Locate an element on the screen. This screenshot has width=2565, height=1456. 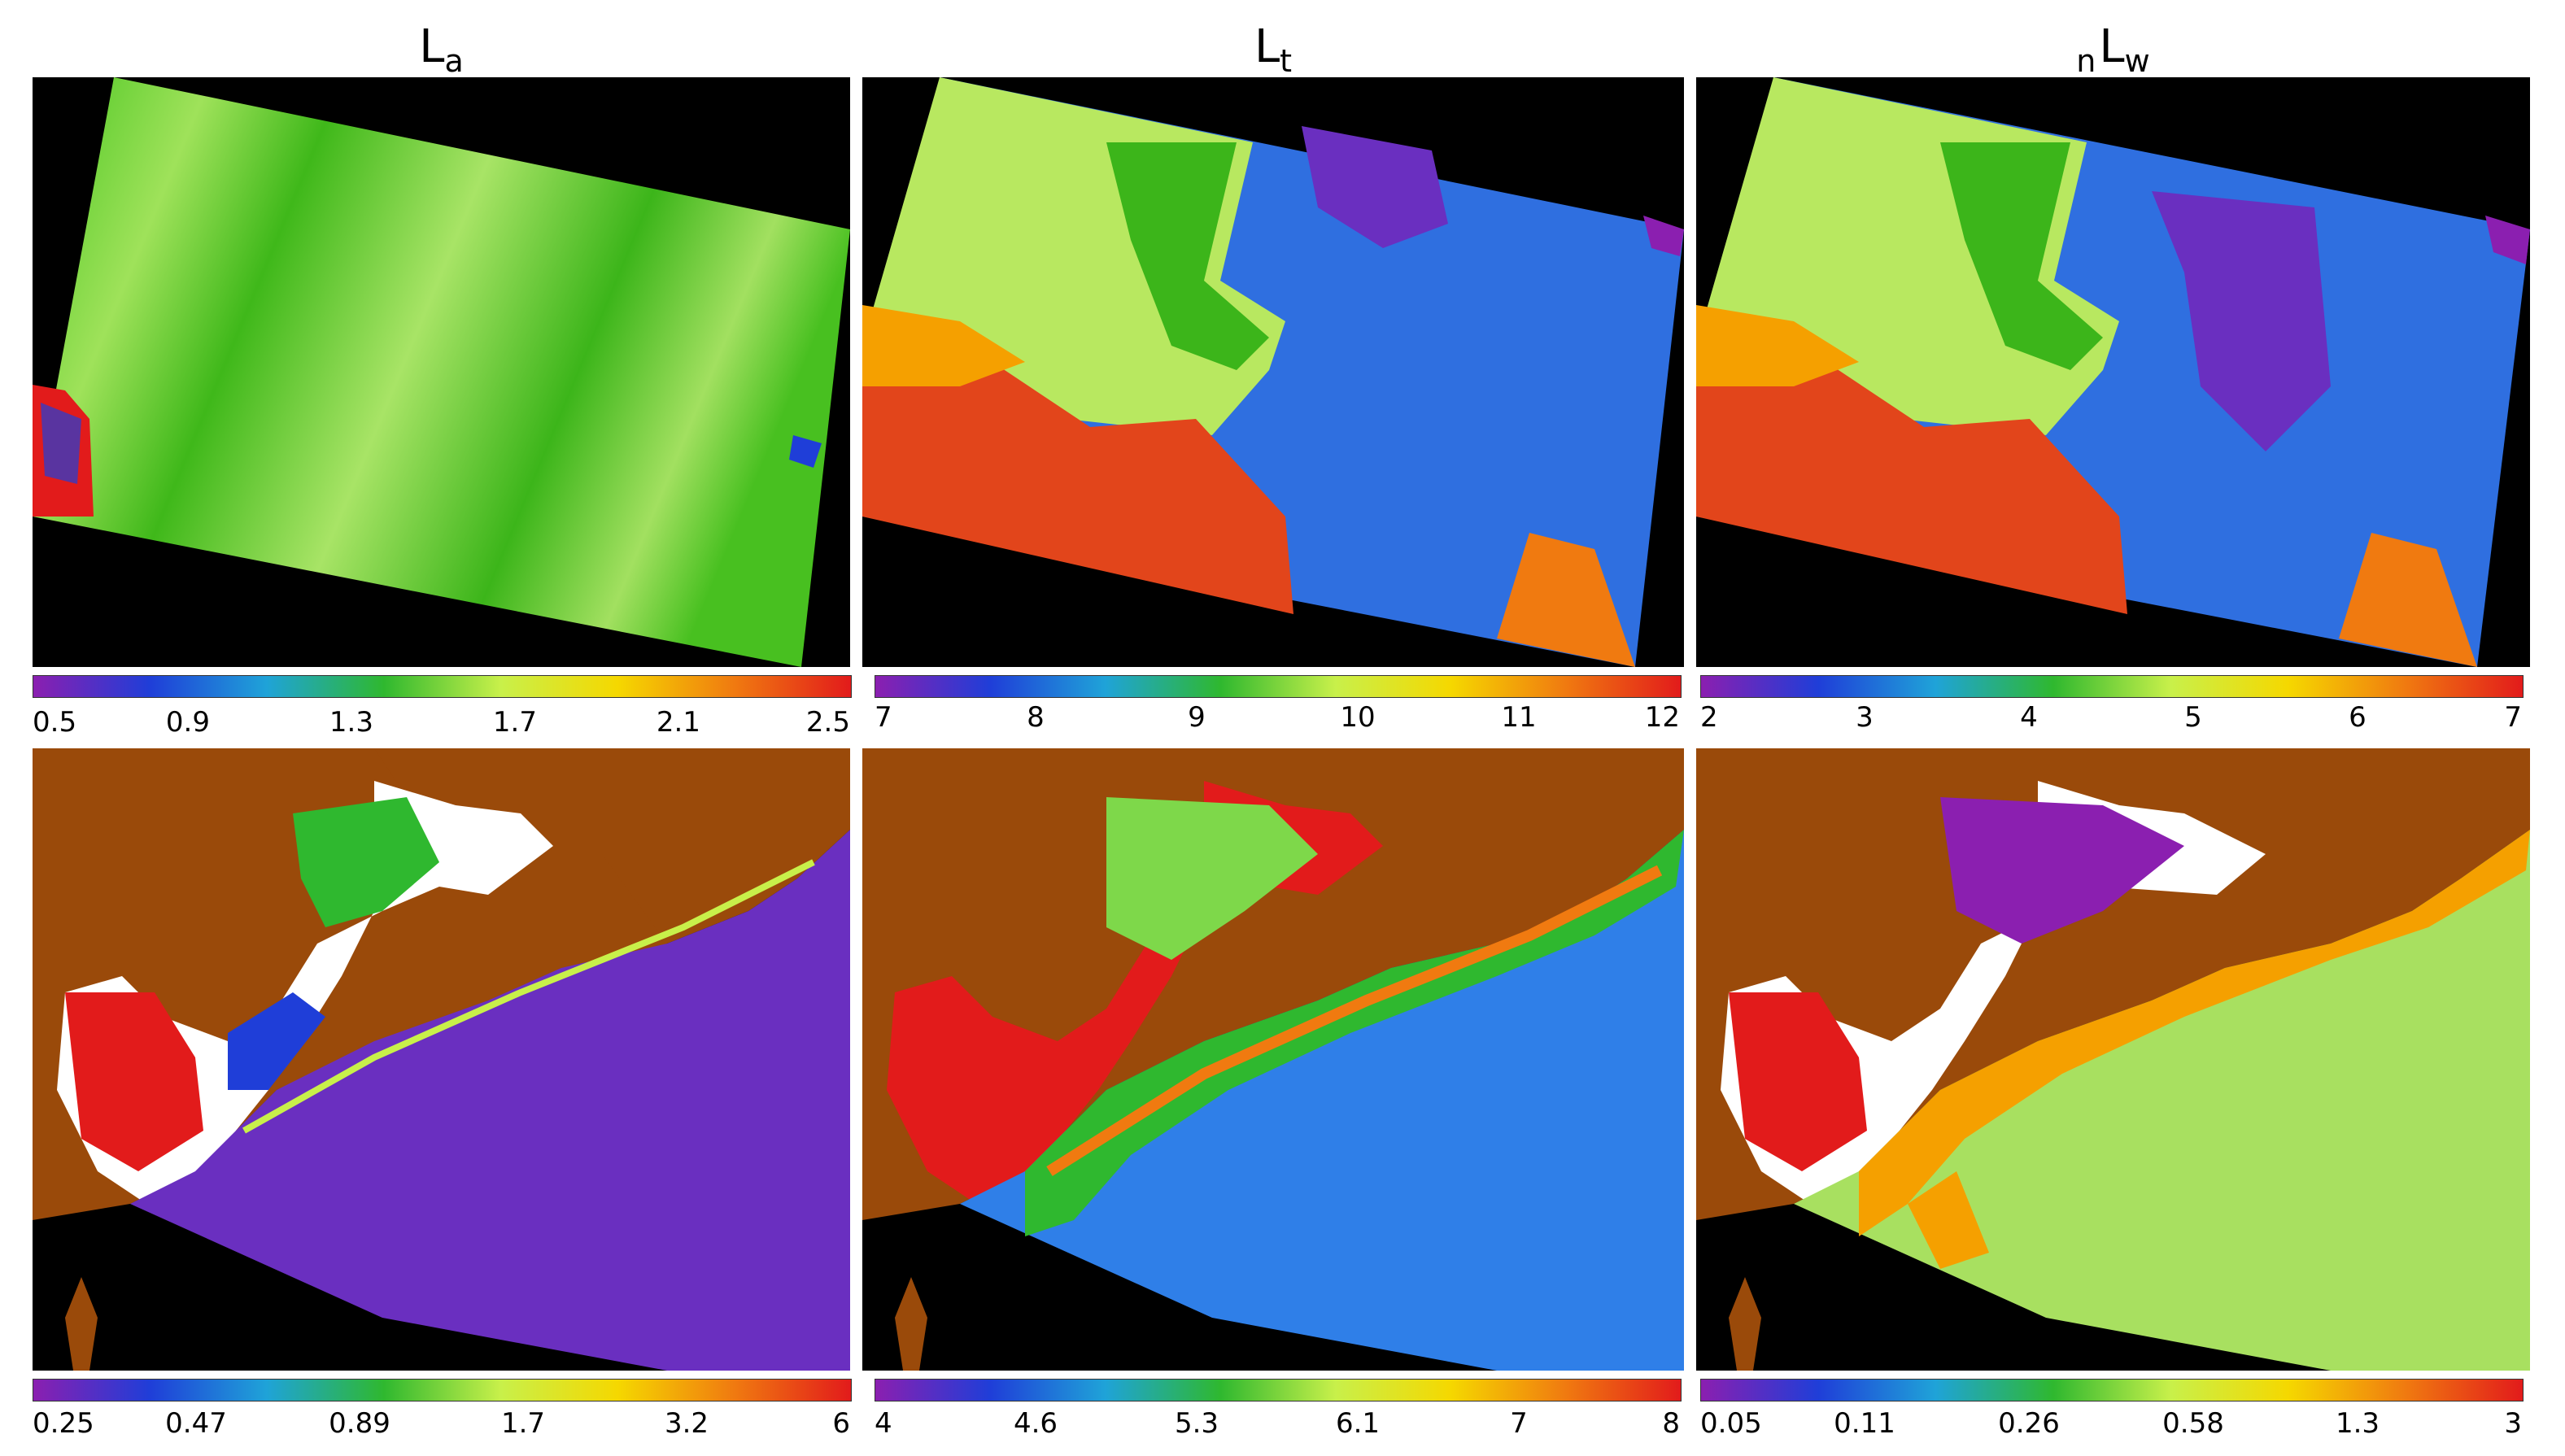
title-la: La is located at coordinates (441, 50).